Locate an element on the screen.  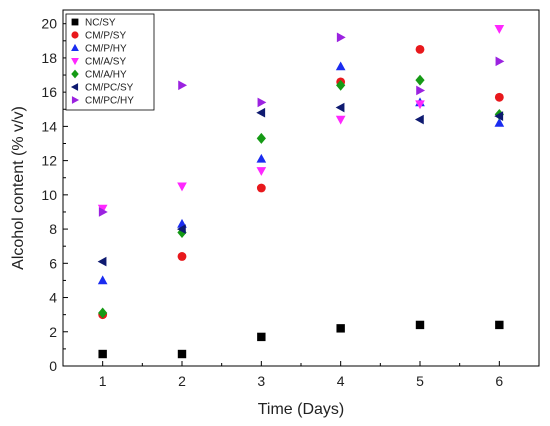
legend-label: CM/P/SY is located at coordinates (105, 36).